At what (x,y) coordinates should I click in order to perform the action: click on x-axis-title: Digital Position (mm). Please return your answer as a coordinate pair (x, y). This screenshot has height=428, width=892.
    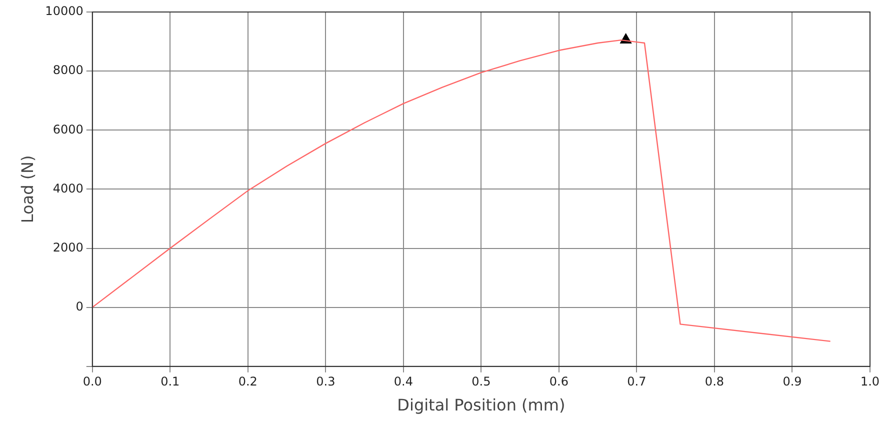
    Looking at the image, I should click on (481, 405).